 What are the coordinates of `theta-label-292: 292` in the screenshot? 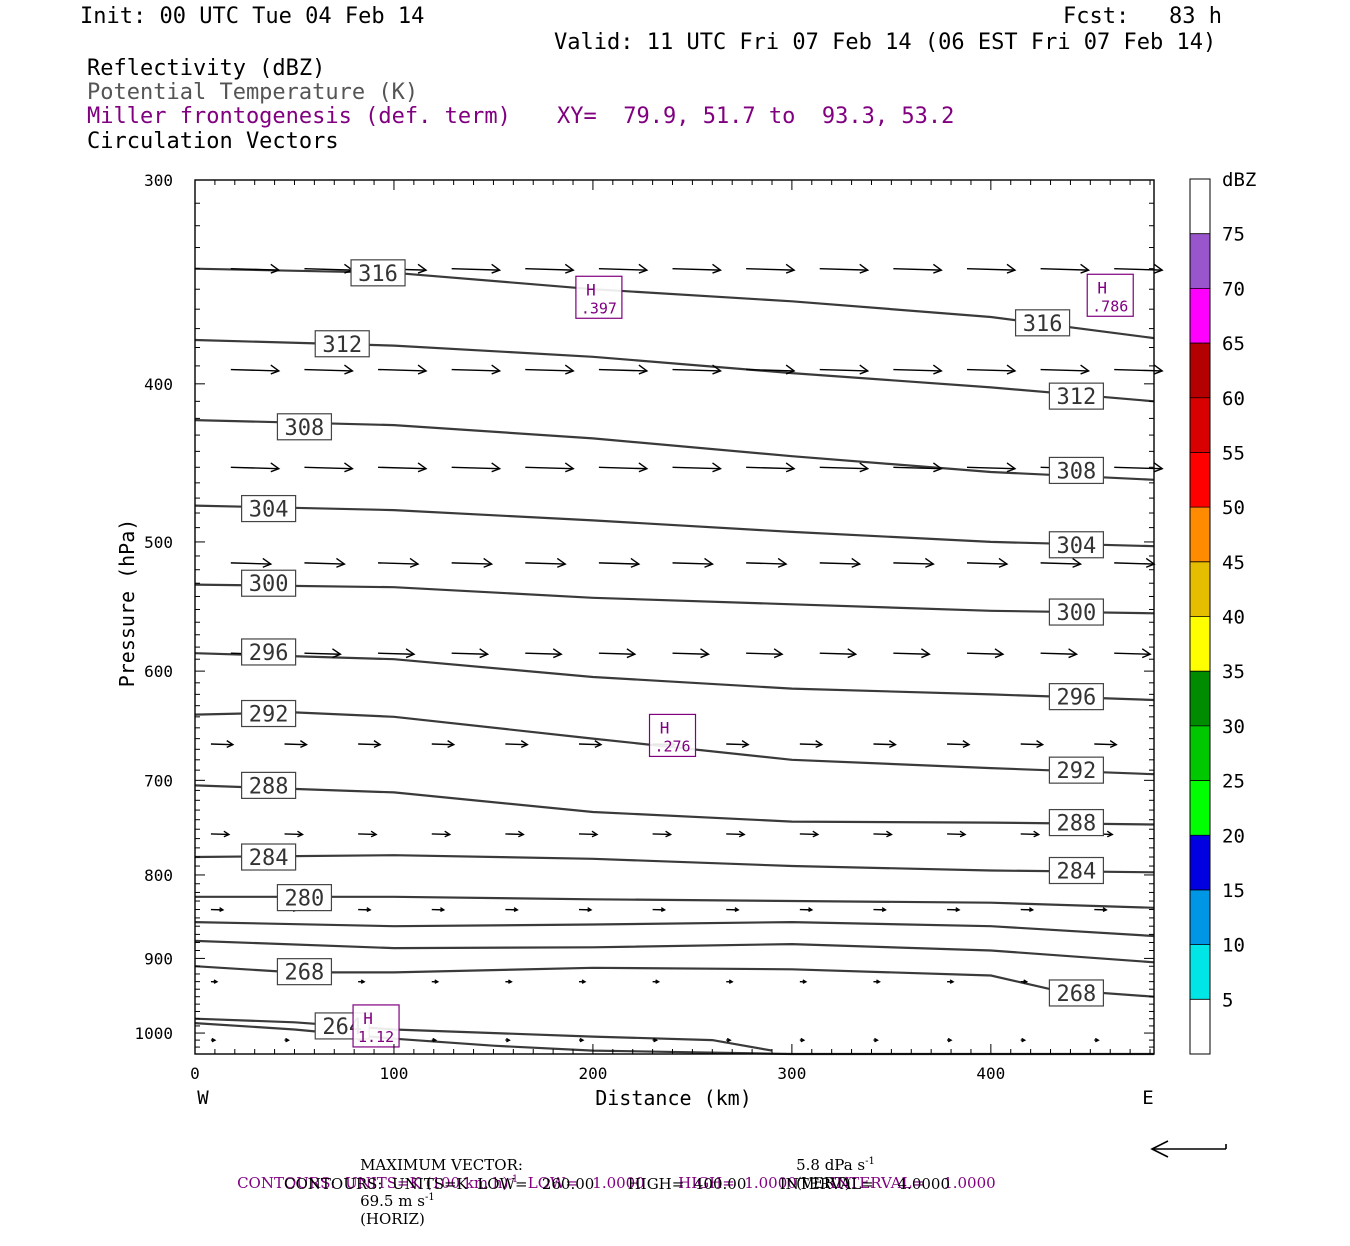 It's located at (1076, 770).